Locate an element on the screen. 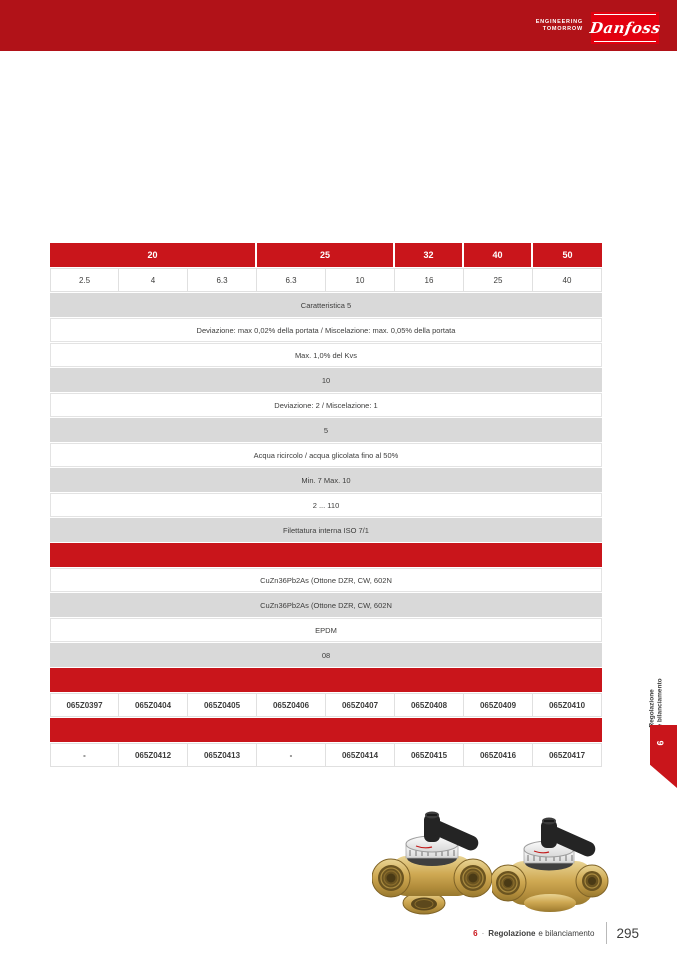 This screenshot has height=958, width=677. dn-header-cell: 25 is located at coordinates (326, 255).